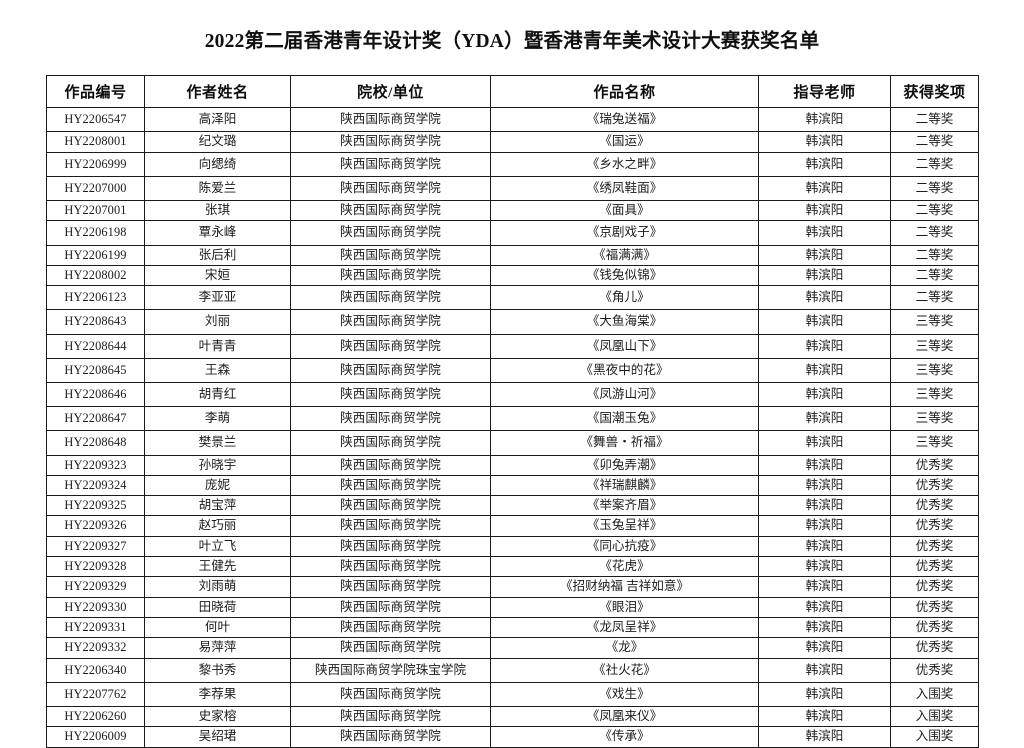 This screenshot has width=1024, height=748. What do you see at coordinates (95, 322) in the screenshot?
I see `cell-work-id: HY2208643` at bounding box center [95, 322].